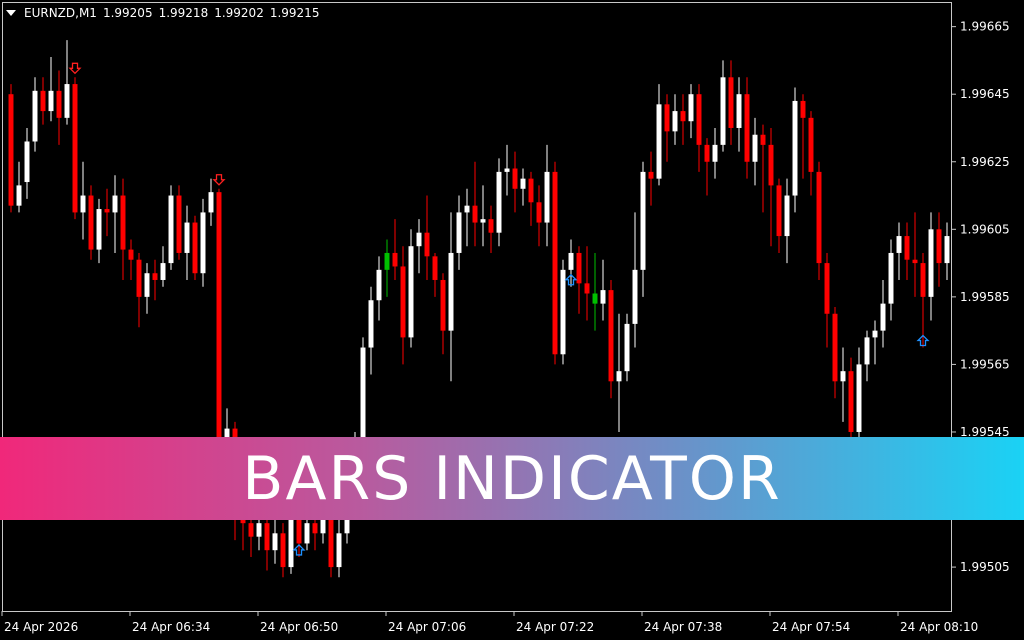 The width and height of the screenshot is (1024, 640). I want to click on time-axis-label: 24 Apr 07:54, so click(811, 627).